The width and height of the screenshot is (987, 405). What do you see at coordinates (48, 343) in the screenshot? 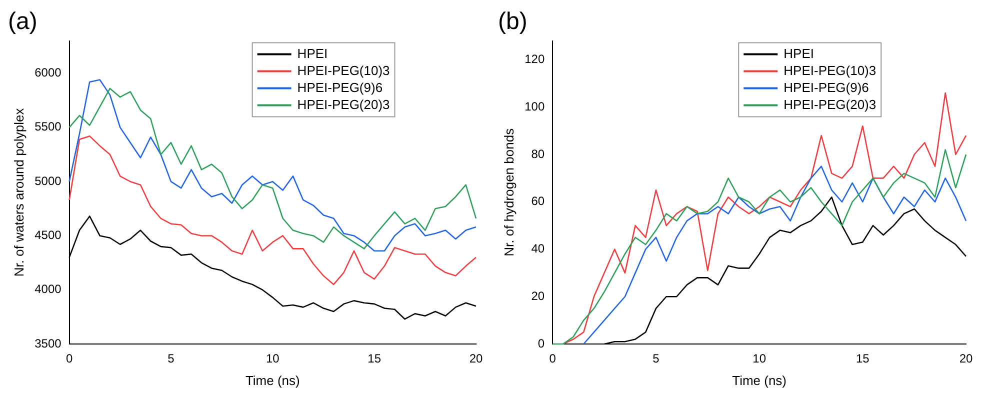
I see `y-tick-label: 3500` at bounding box center [48, 343].